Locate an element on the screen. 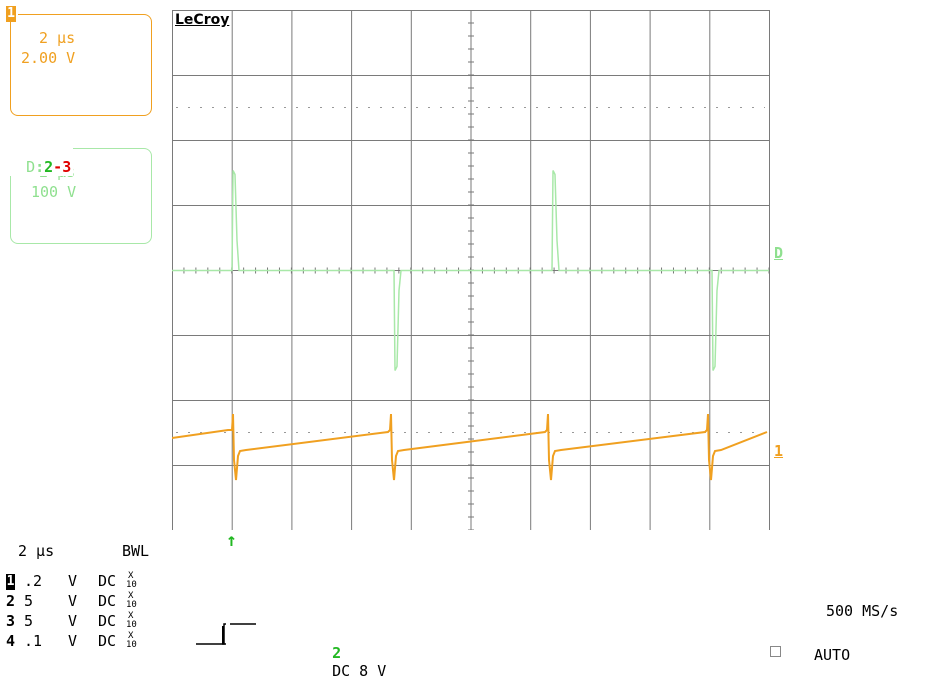 The width and height of the screenshot is (926, 680). bandwidth-limit-label: BWL is located at coordinates (136, 551).